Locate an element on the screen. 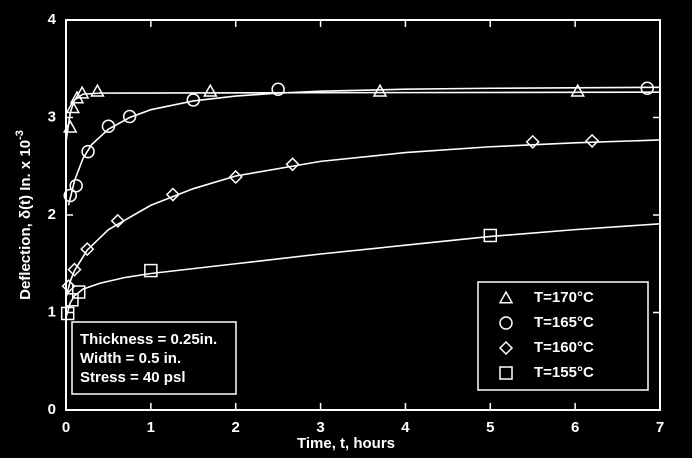 The width and height of the screenshot is (692, 458). y-tick-label: 4 is located at coordinates (52, 19).